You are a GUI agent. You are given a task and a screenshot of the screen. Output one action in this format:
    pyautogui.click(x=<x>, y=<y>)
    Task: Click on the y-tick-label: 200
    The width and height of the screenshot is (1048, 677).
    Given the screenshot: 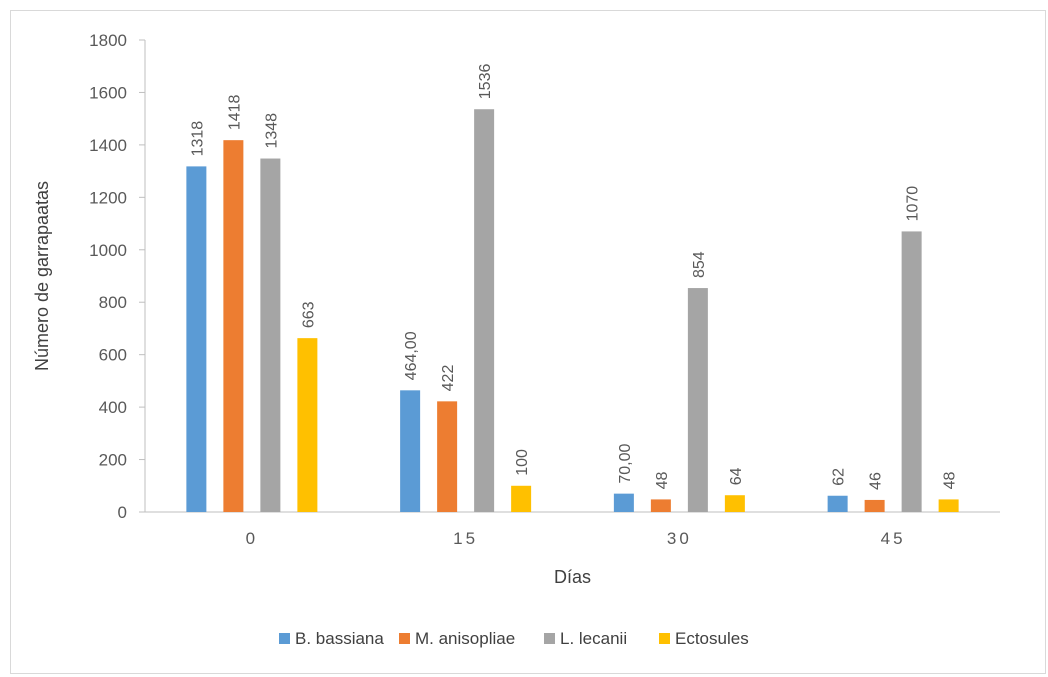 What is the action you would take?
    pyautogui.click(x=113, y=460)
    